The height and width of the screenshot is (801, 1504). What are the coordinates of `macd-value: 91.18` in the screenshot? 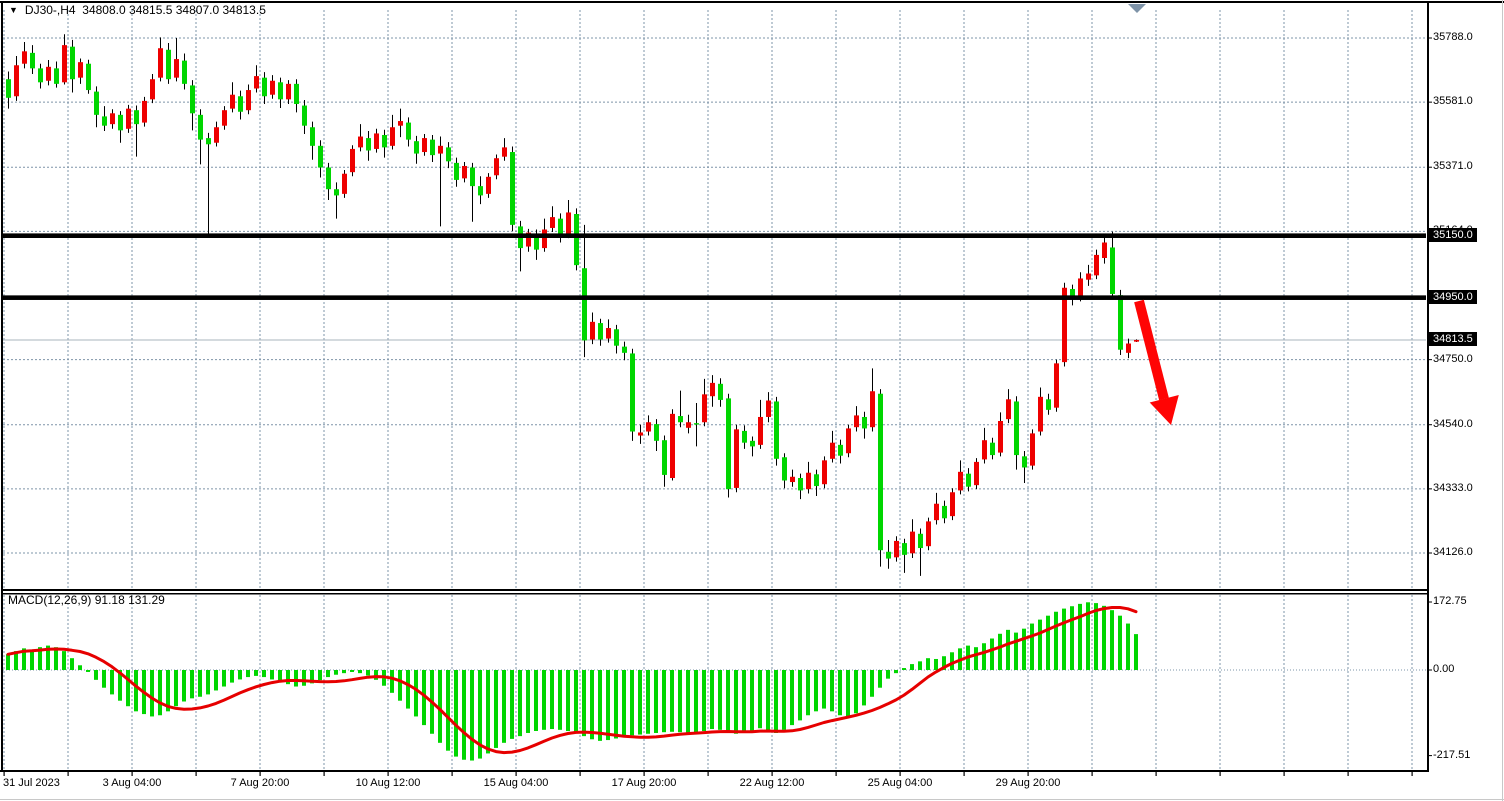 It's located at (109, 600).